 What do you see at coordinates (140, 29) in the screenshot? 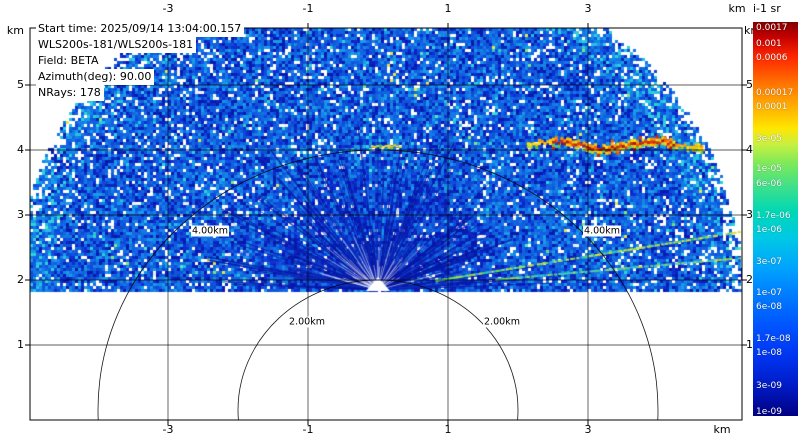
I see `info-line-start-time: Start time: 2025/09/14 13:04:00.157` at bounding box center [140, 29].